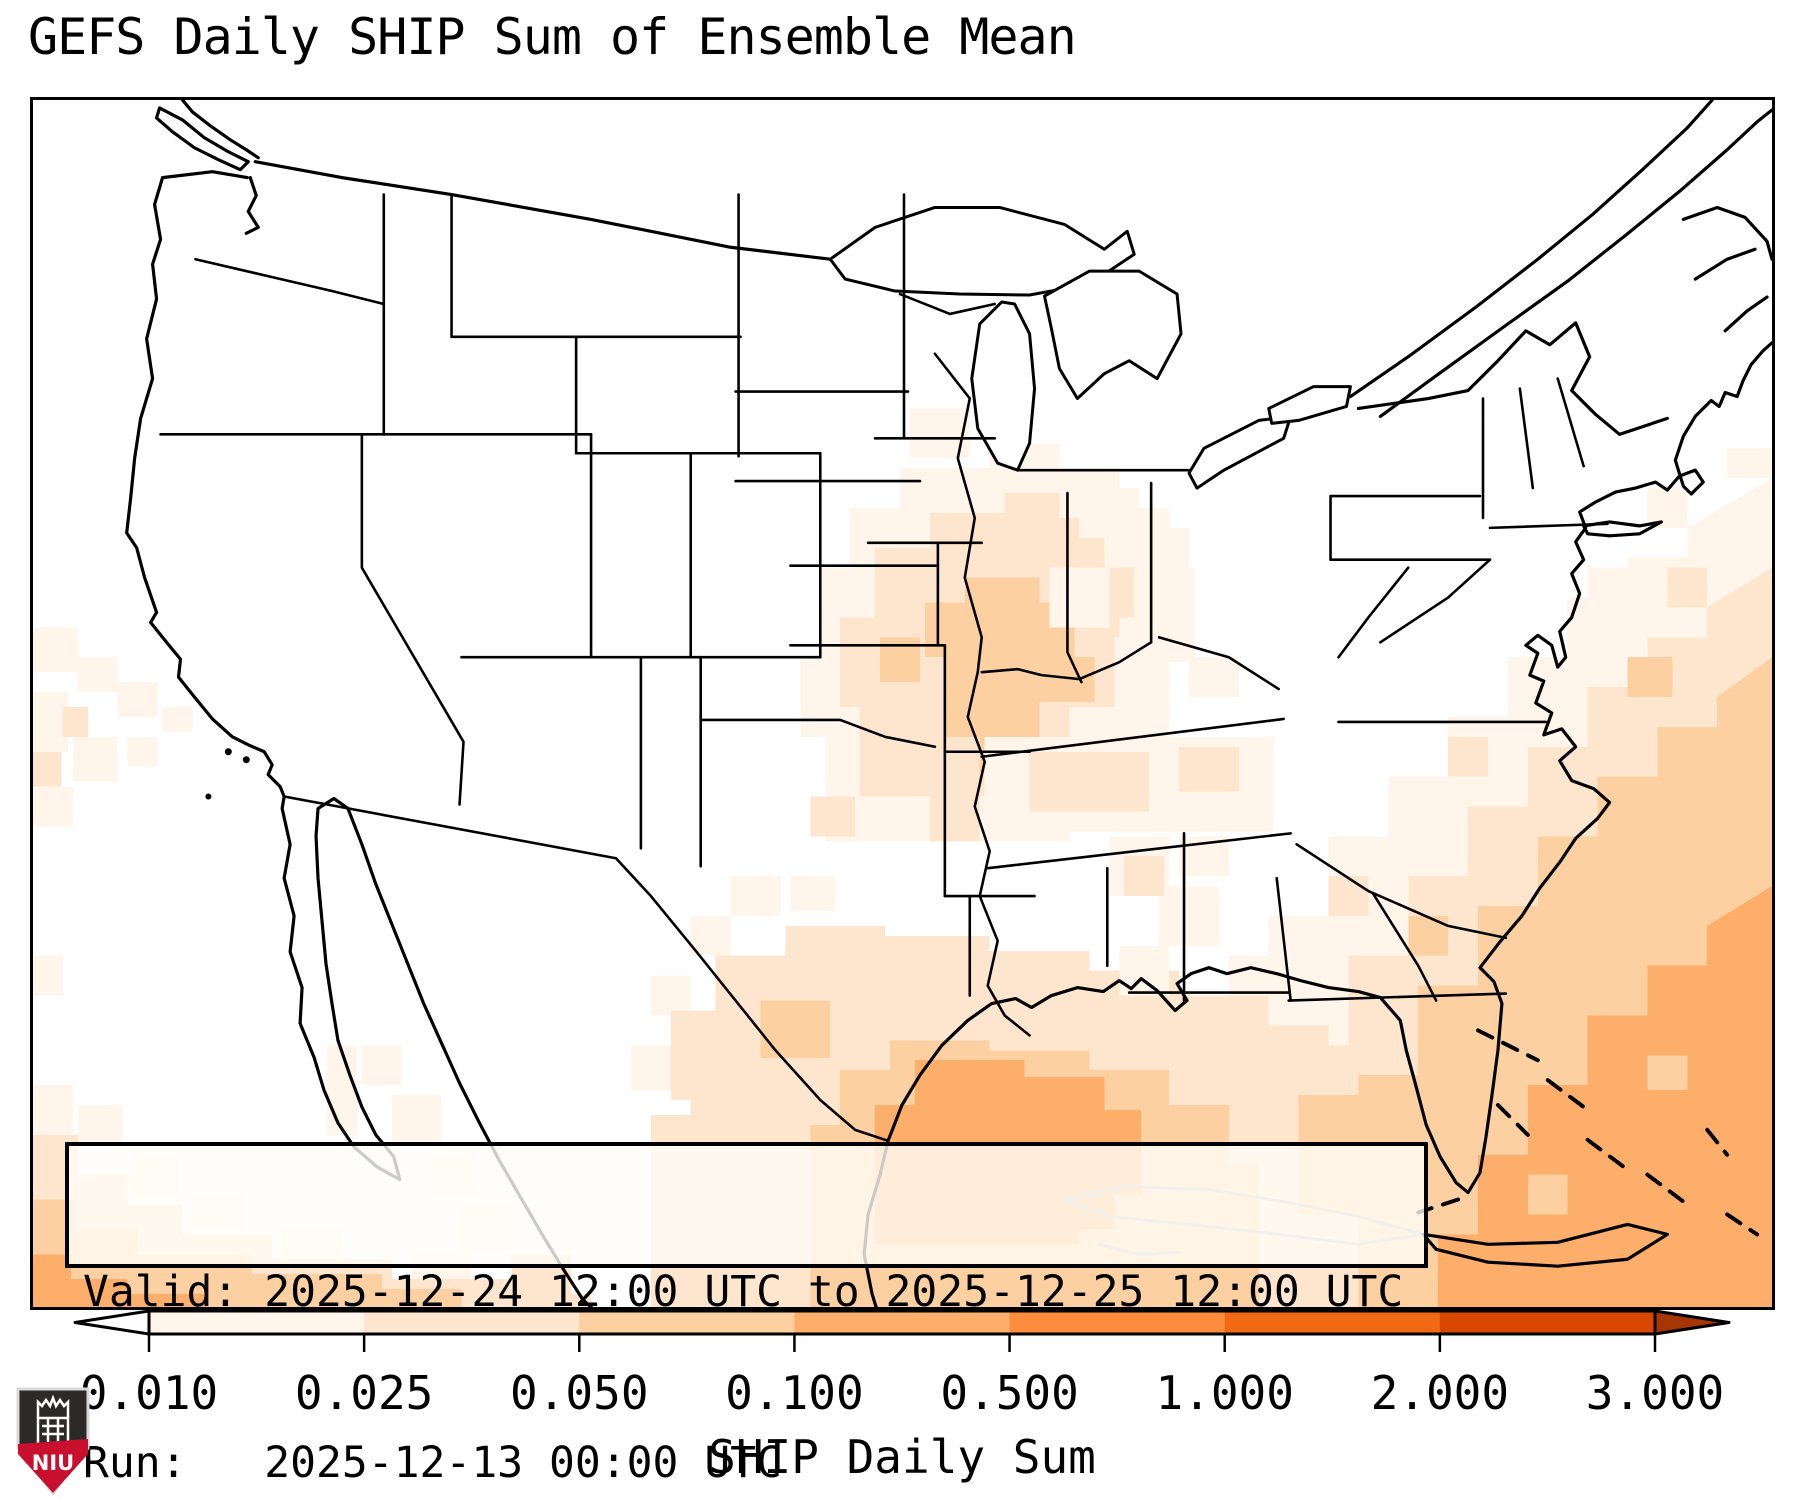 The width and height of the screenshot is (1803, 1500). Describe the element at coordinates (112, 1322) in the screenshot. I see `colorbar-under-arrow` at that location.